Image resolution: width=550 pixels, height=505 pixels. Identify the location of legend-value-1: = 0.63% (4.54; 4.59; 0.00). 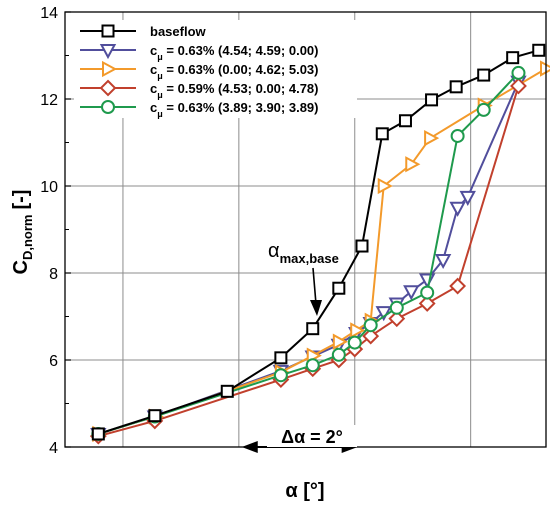
(241, 50).